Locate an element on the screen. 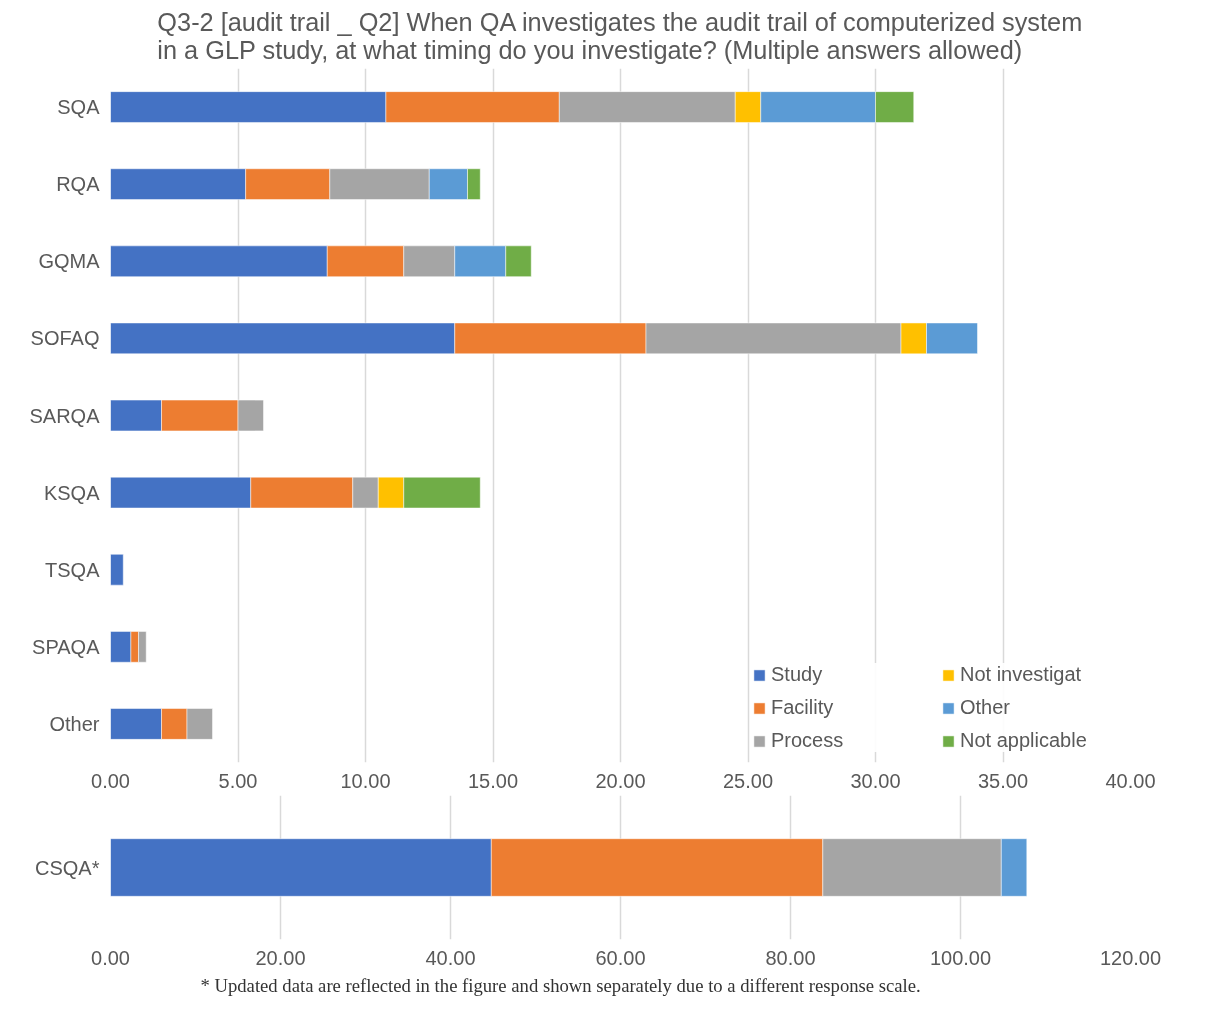 The image size is (1218, 1016). legend-label: Other is located at coordinates (986, 707).